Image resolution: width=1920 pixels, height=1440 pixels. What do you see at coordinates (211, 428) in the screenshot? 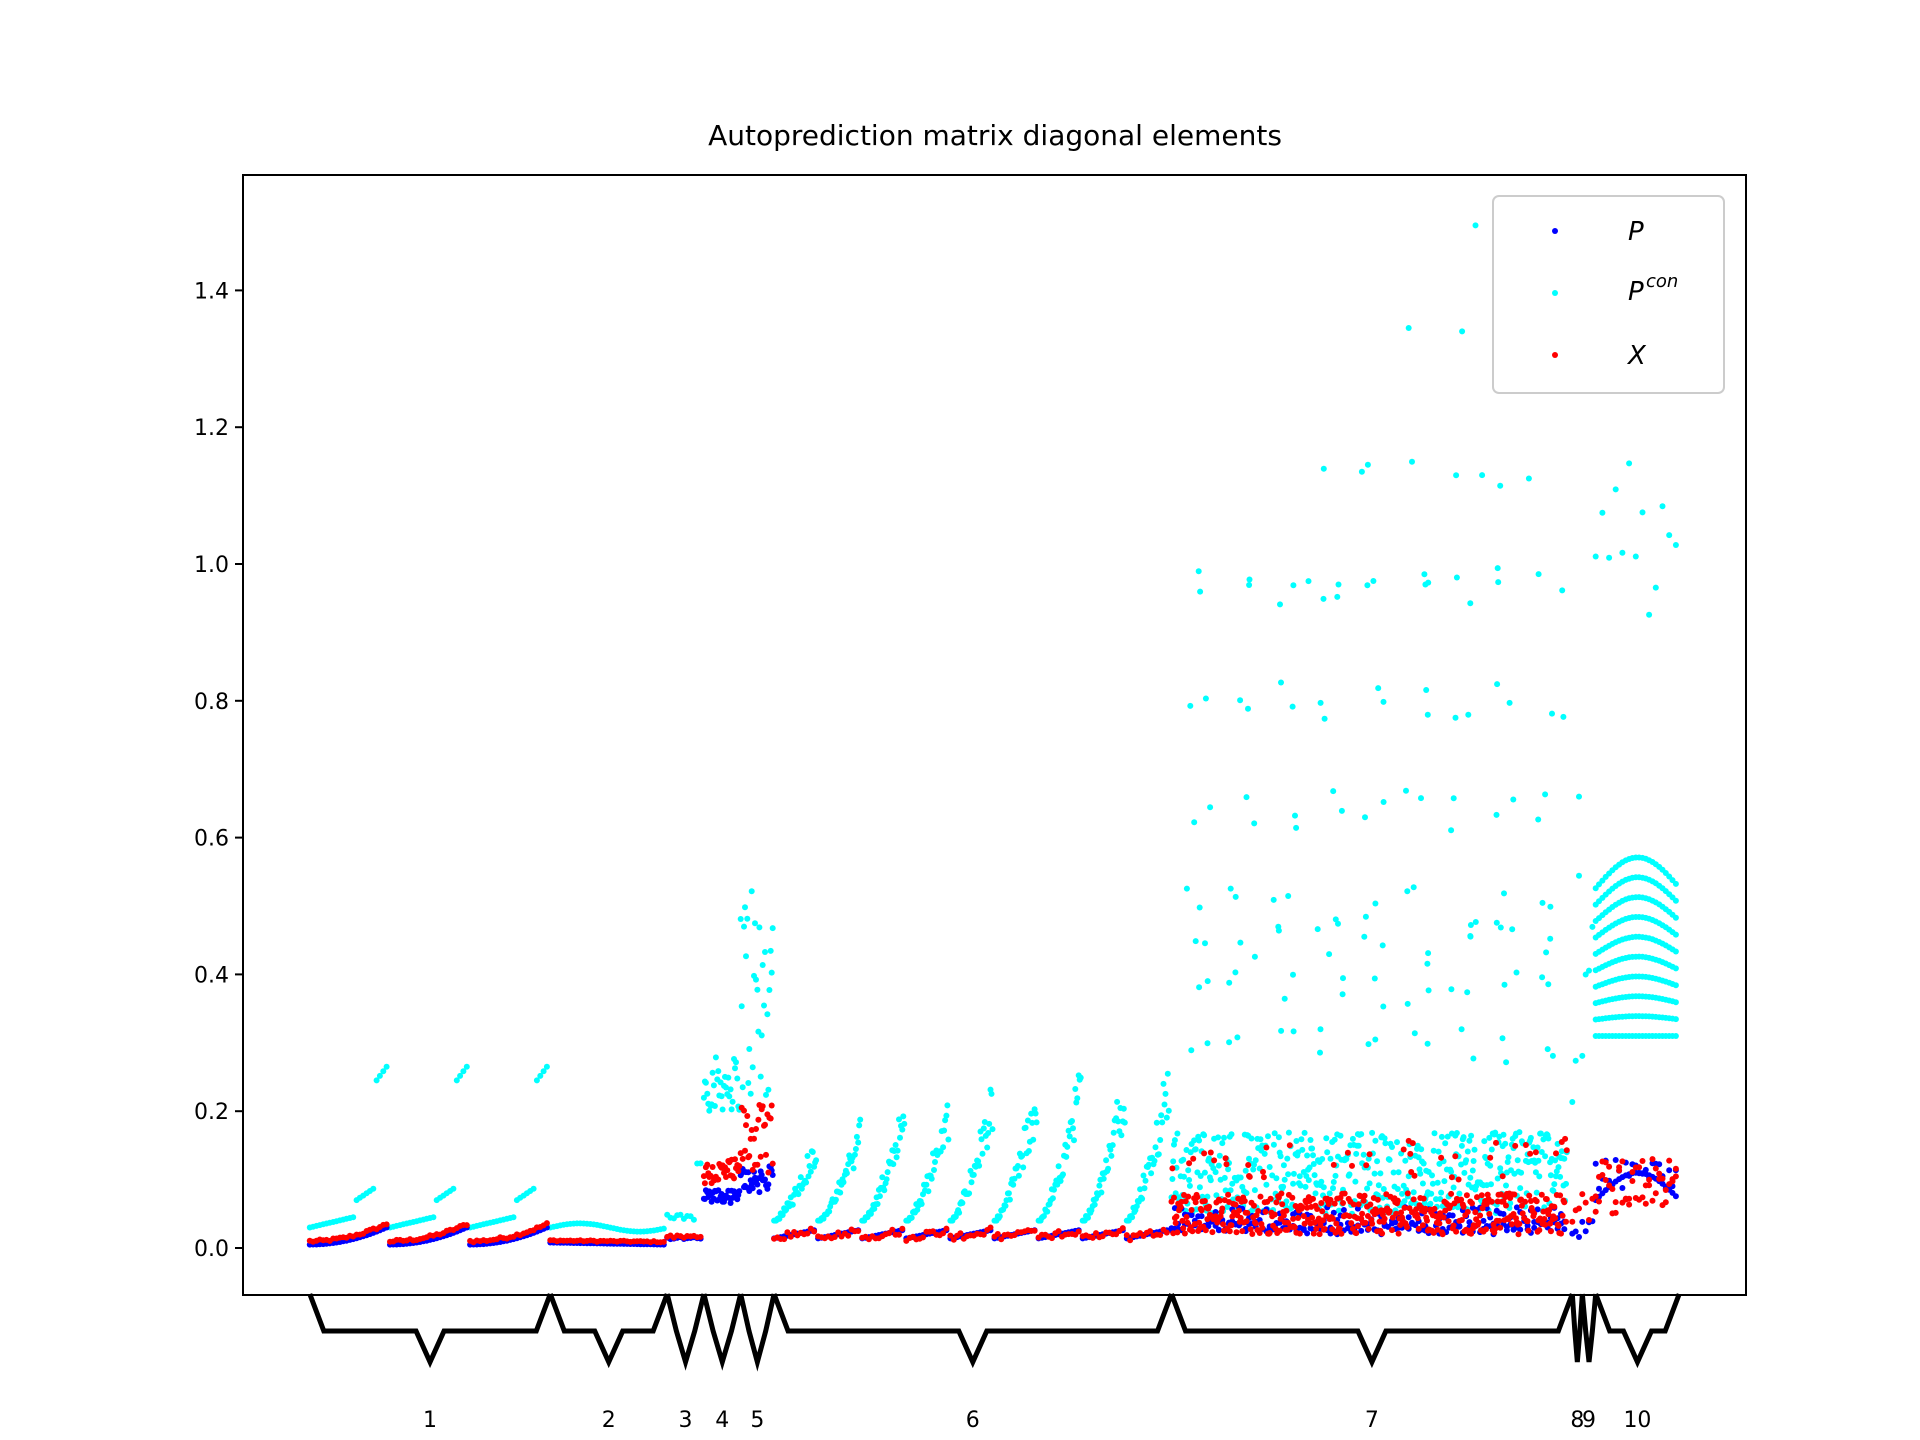
I see `y-tick-label: 1.2` at bounding box center [211, 428].